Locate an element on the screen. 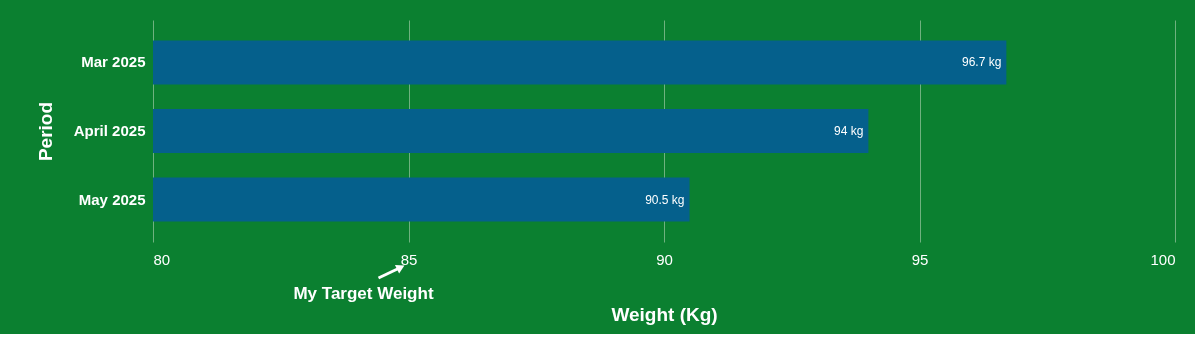  x-tick-label: 80 is located at coordinates (162, 259).